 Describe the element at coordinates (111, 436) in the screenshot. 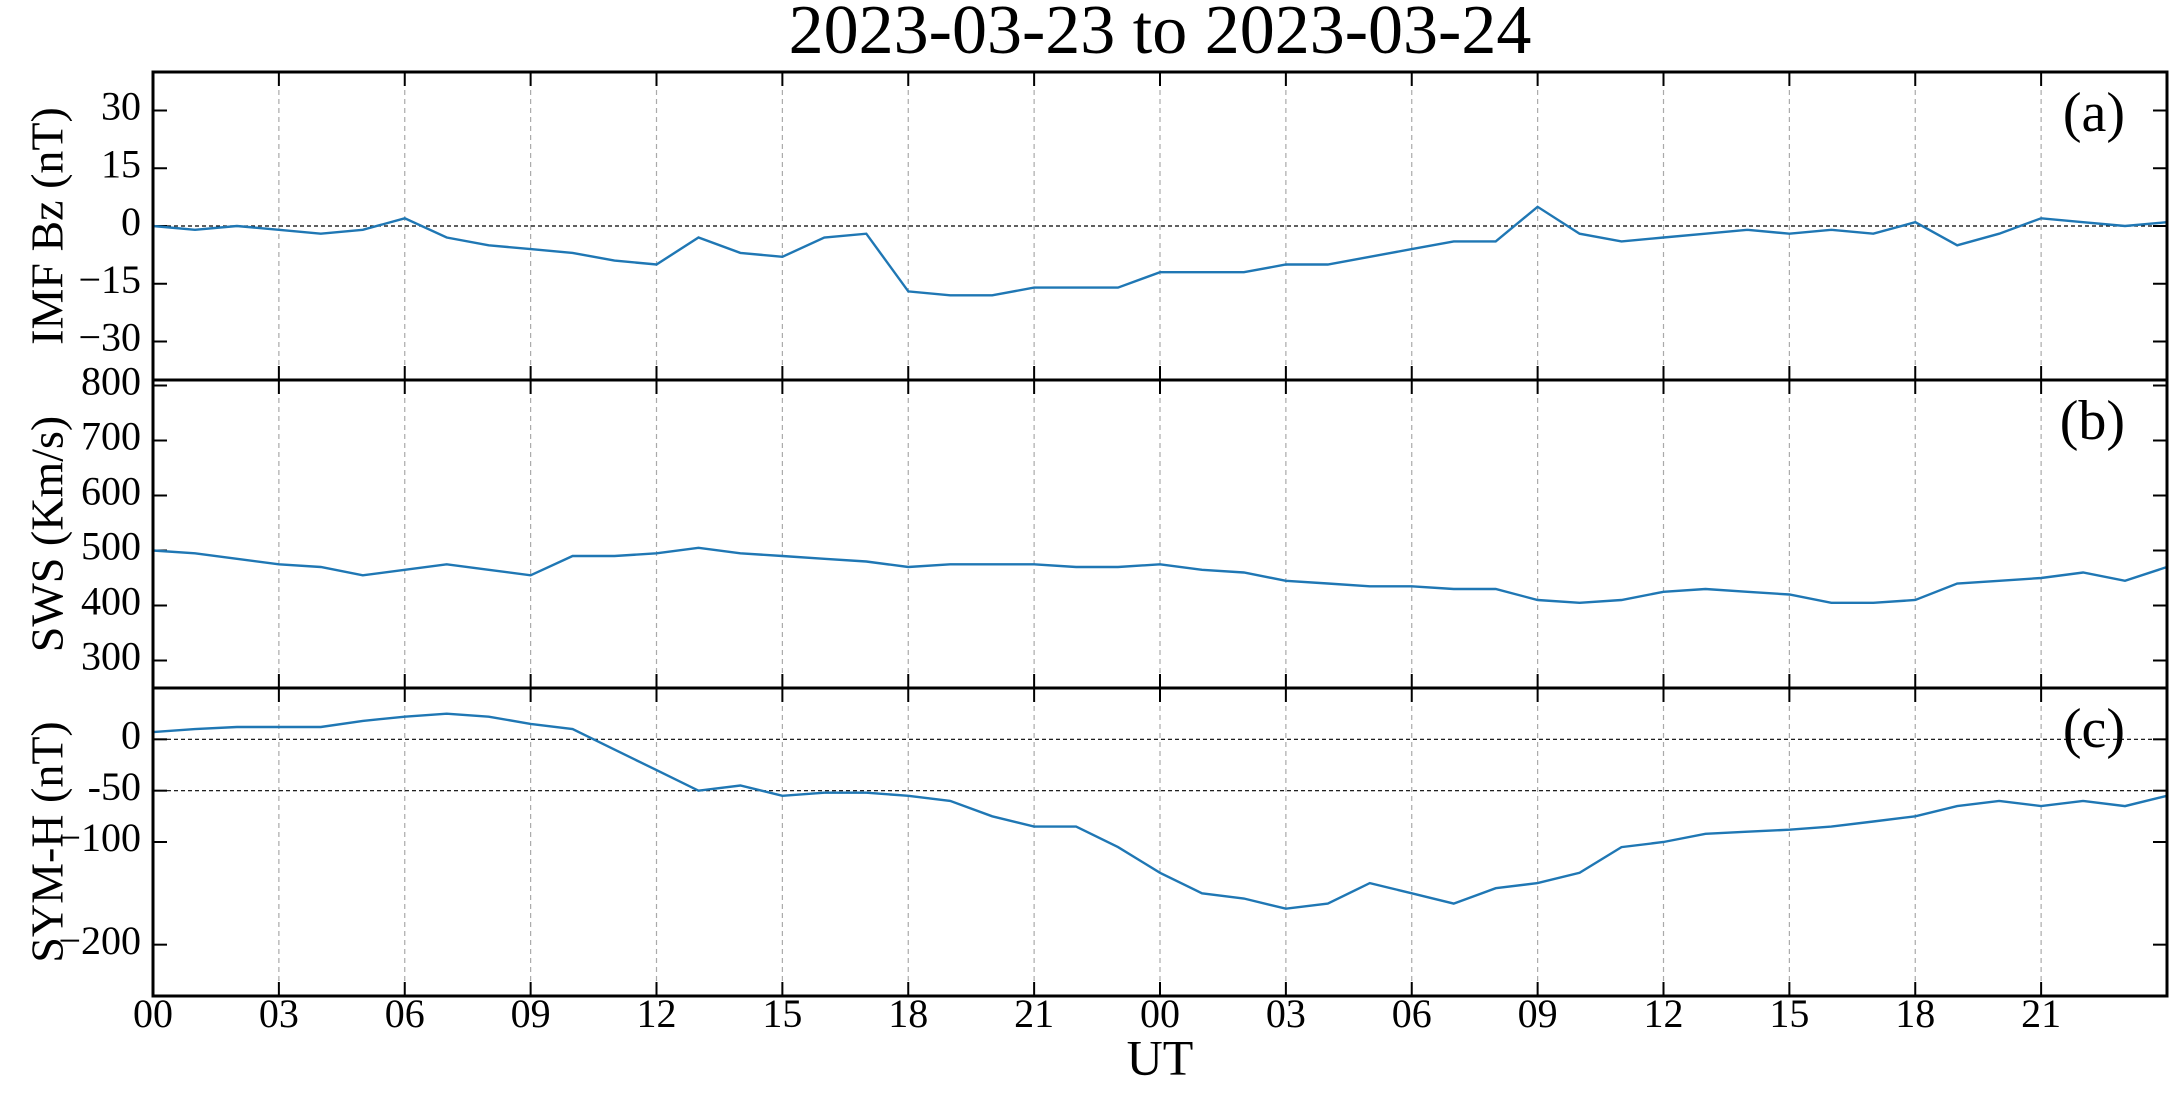

I see `y-tick-label: 700` at that location.